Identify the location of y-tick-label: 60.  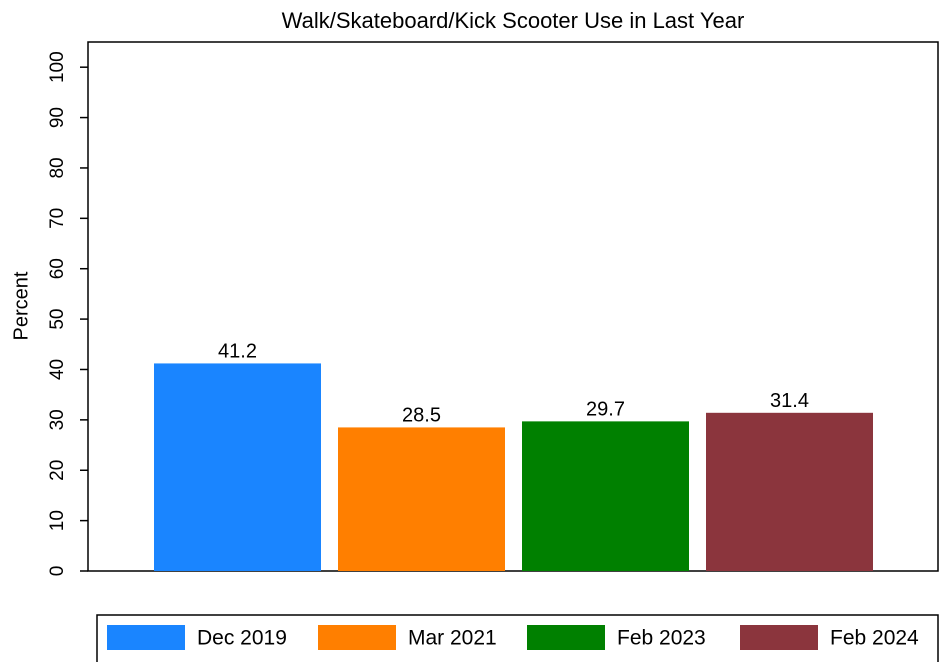
(57, 268).